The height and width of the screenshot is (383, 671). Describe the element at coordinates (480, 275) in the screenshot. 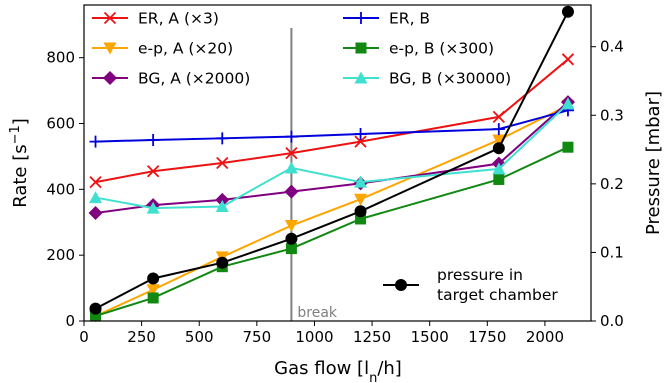

I see `legend-label: pressure in` at that location.